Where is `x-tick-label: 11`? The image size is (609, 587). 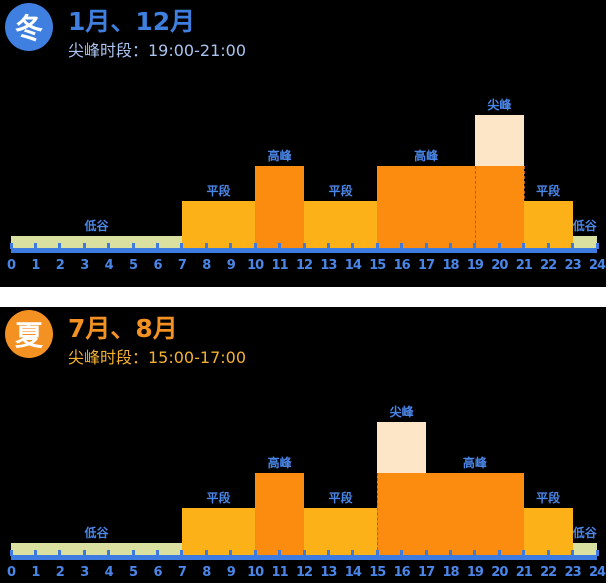
x-tick-label: 11 is located at coordinates (280, 572).